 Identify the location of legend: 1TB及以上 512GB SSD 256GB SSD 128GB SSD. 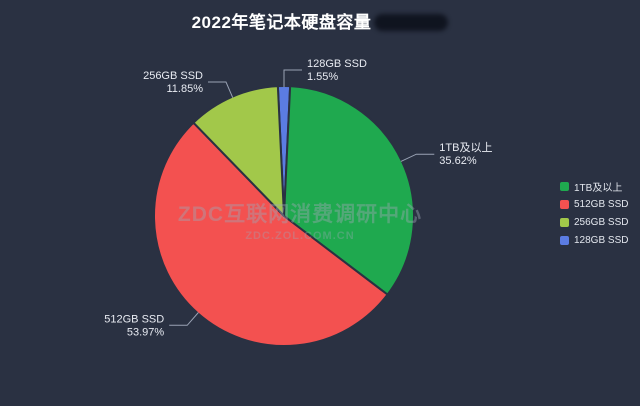
(594, 213).